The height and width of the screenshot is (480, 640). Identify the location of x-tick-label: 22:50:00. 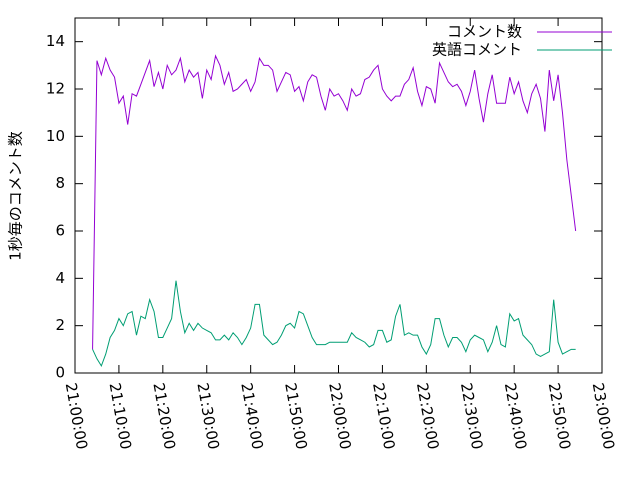
(559, 415).